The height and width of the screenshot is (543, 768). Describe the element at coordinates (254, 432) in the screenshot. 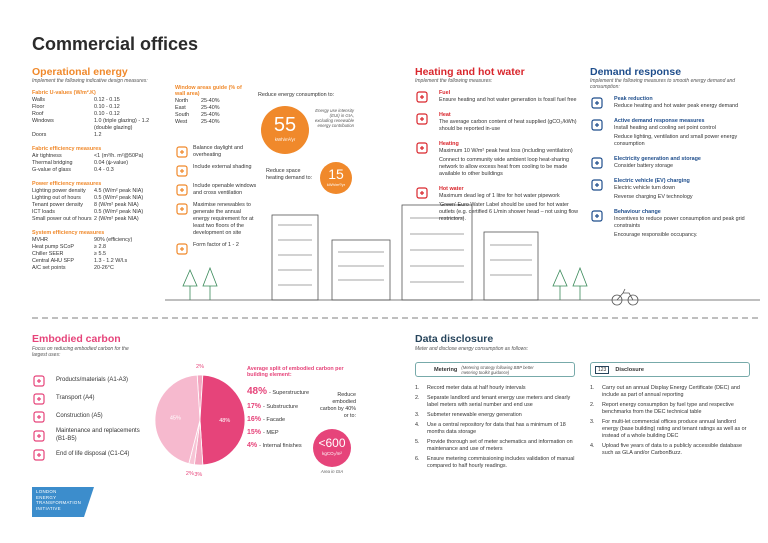

I see `split-value: 15%` at that location.